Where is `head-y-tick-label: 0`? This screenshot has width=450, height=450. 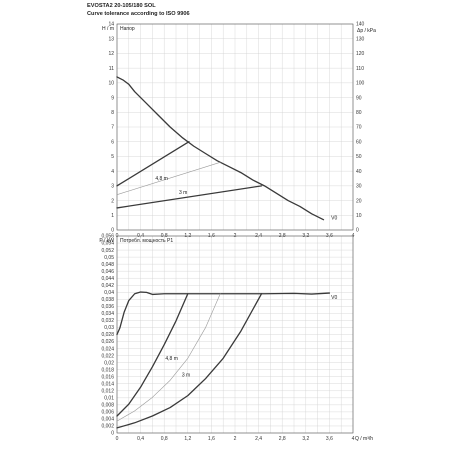
head-y-tick-label: 0 is located at coordinates (112, 231).